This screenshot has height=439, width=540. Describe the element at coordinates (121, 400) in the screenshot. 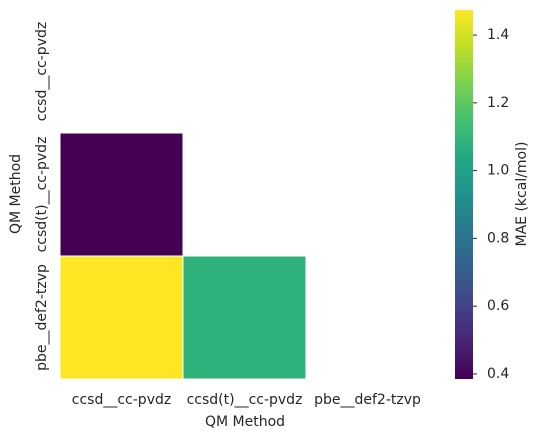

I see `x-tick-label: ccsd__cc-pvdz` at that location.